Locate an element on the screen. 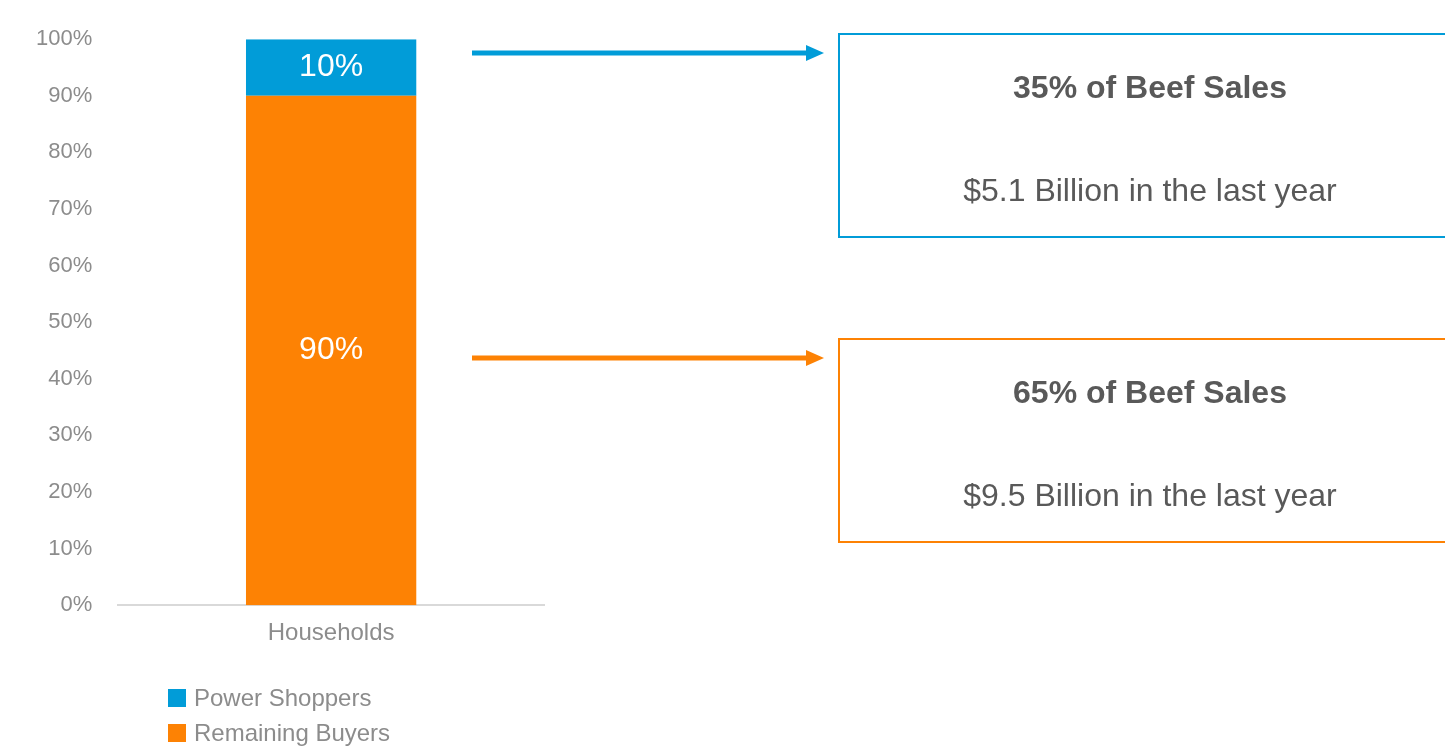 Image resolution: width=1445 pixels, height=746 pixels. y-tick-label: 20% is located at coordinates (70, 491).